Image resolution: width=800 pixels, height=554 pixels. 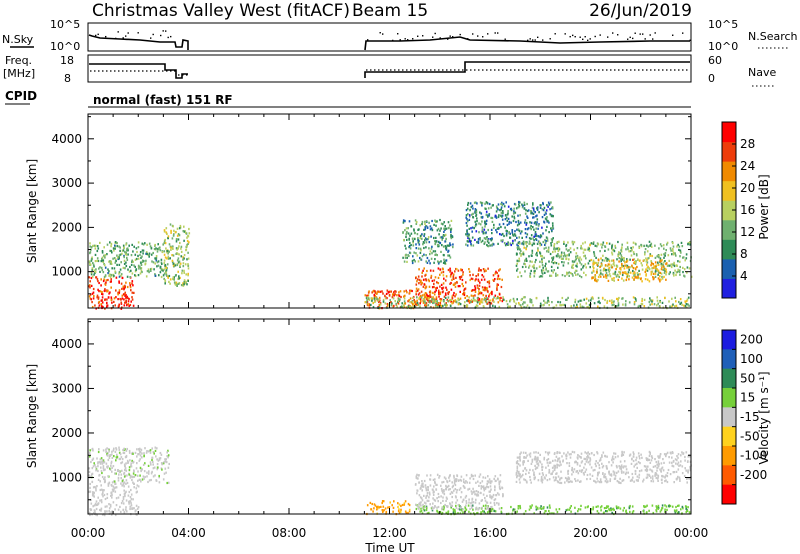 What do you see at coordinates (221, 11) in the screenshot?
I see `plot-title: Christmas Valley West (fitACF)` at bounding box center [221, 11].